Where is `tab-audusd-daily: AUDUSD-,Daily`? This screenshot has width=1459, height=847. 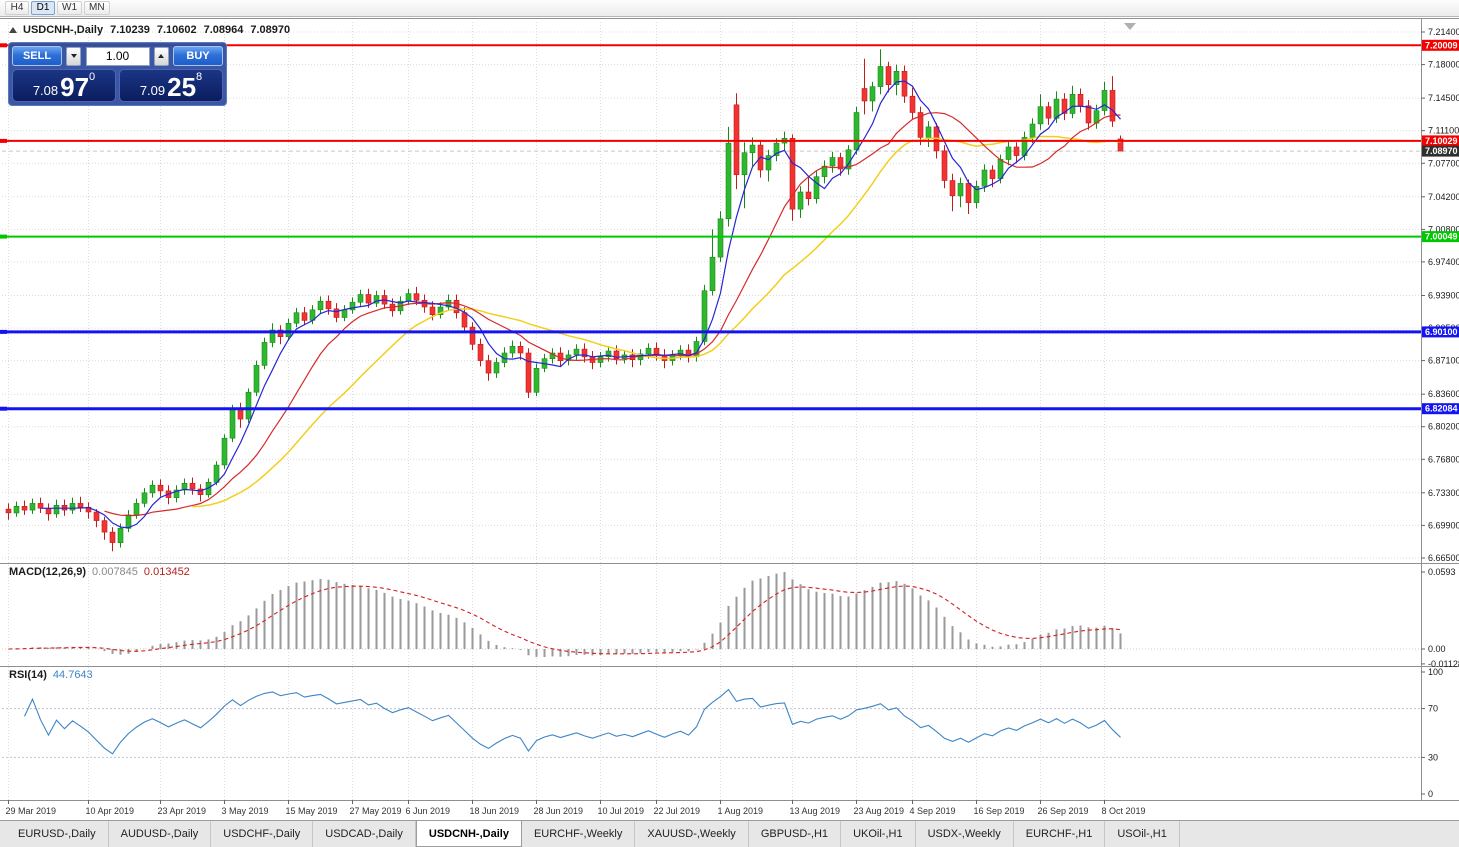 tab-audusd-daily: AUDUSD-,Daily is located at coordinates (160, 834).